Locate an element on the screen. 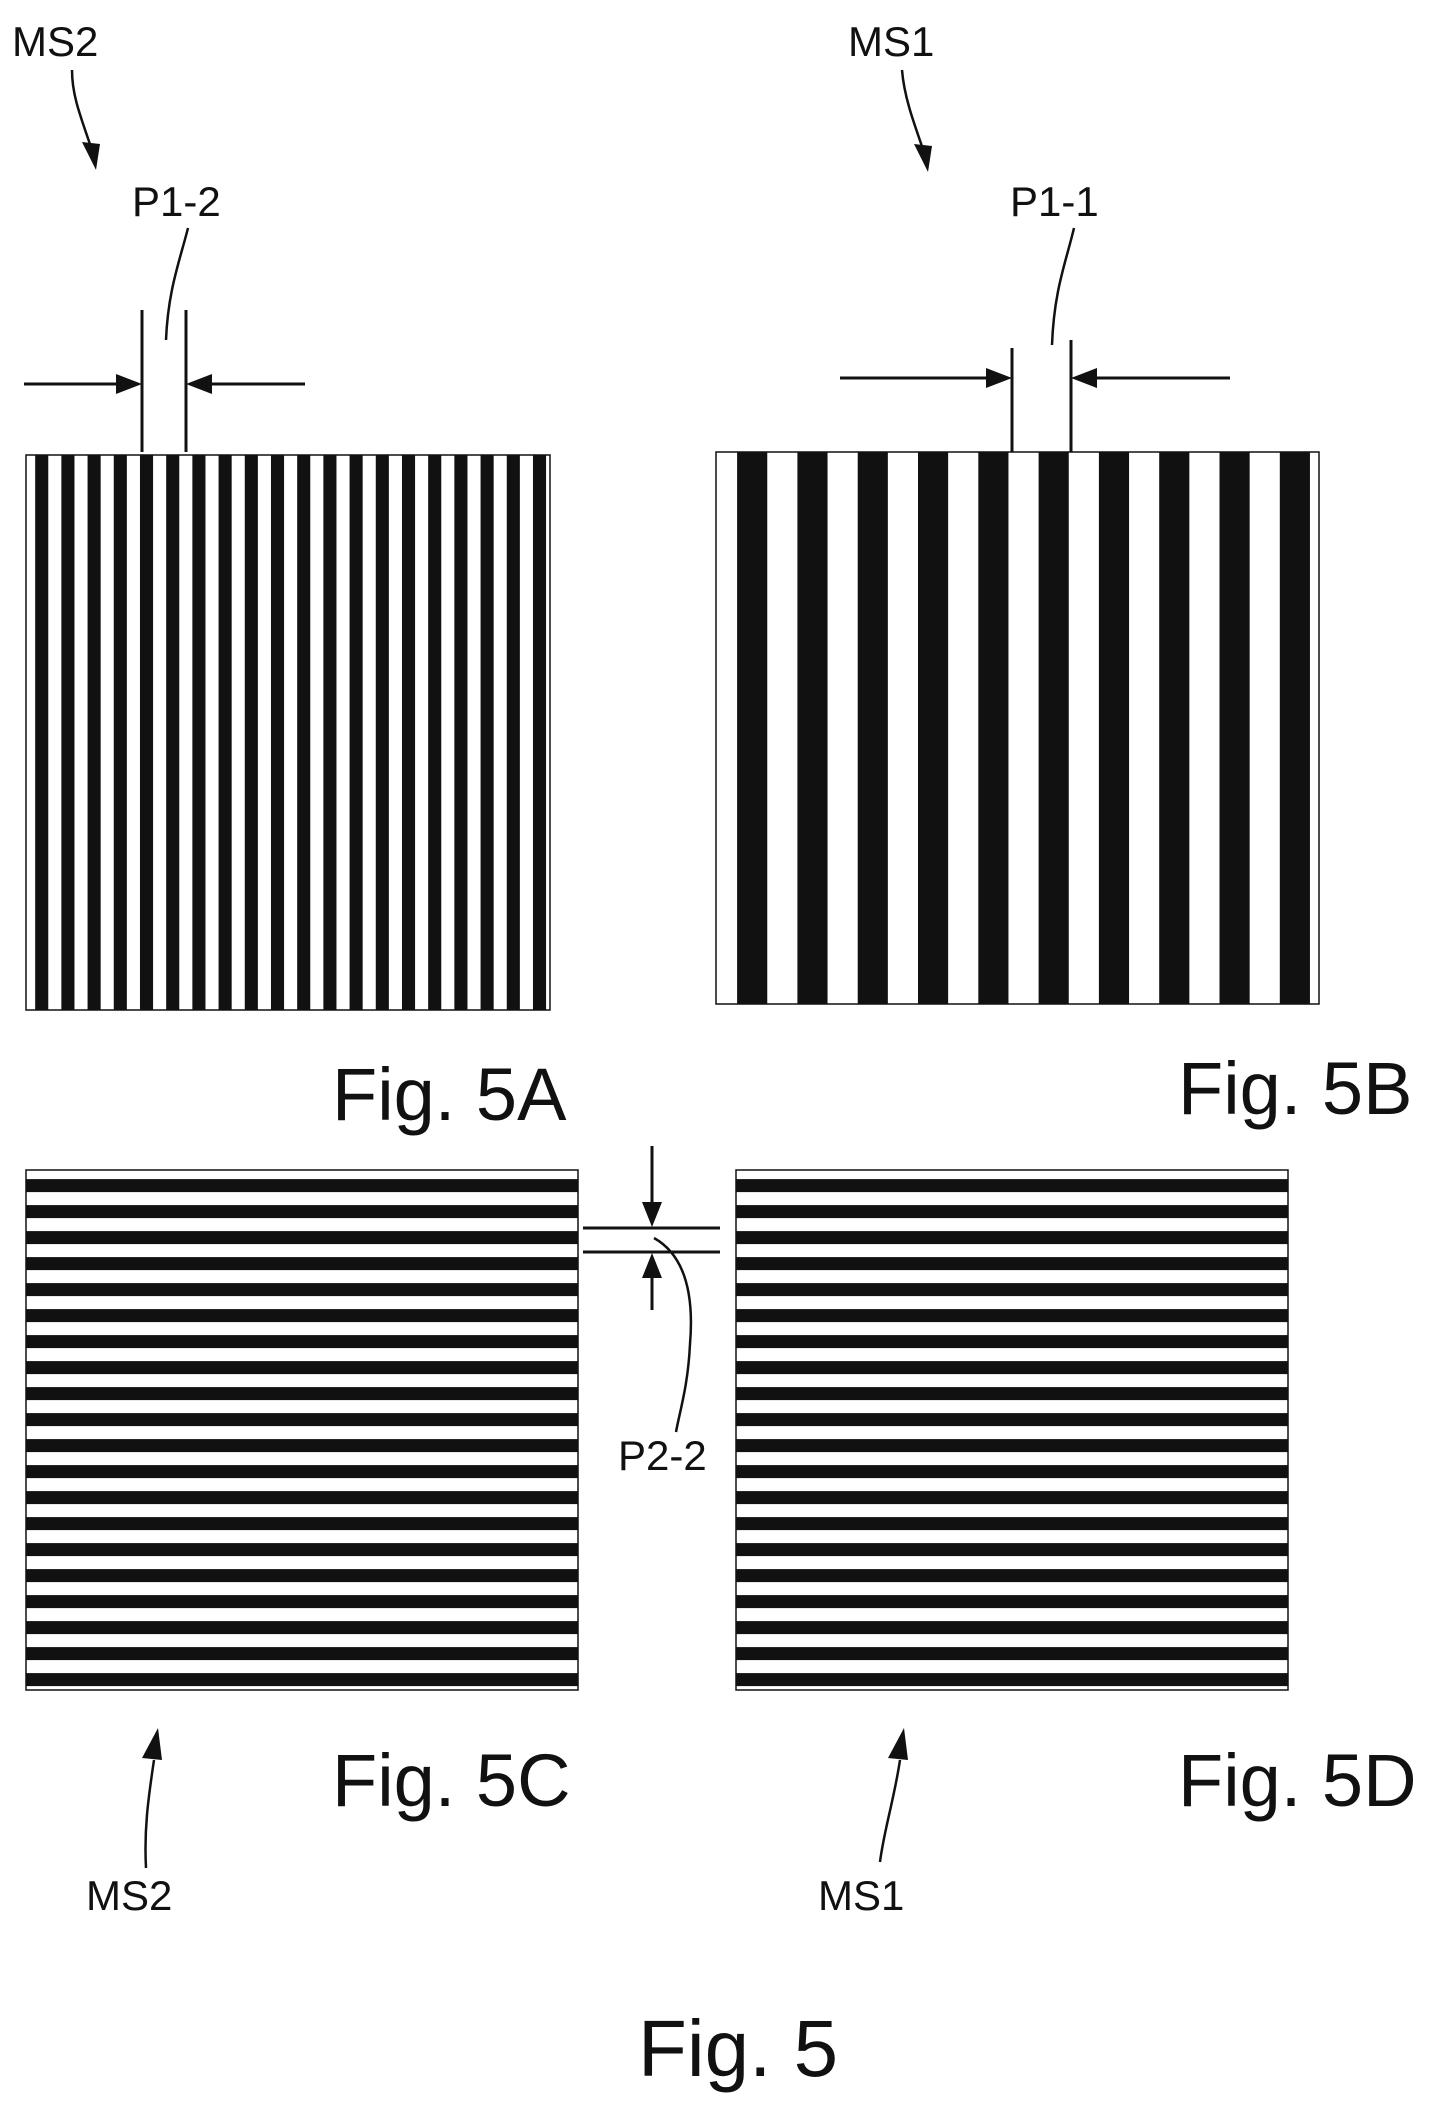  grating-frame-5a is located at coordinates (288, 732).